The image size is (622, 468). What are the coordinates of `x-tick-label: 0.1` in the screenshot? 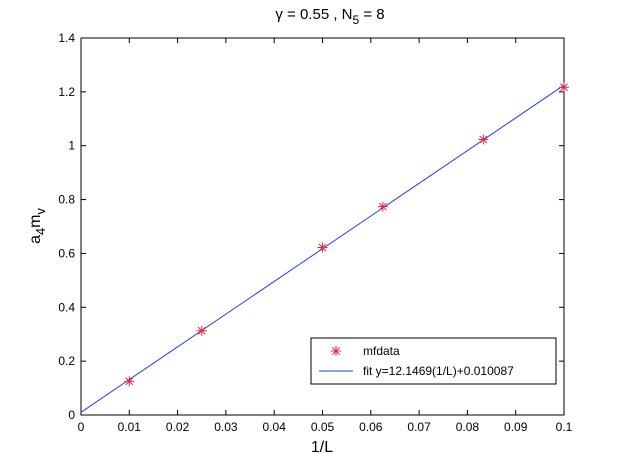 It's located at (564, 427).